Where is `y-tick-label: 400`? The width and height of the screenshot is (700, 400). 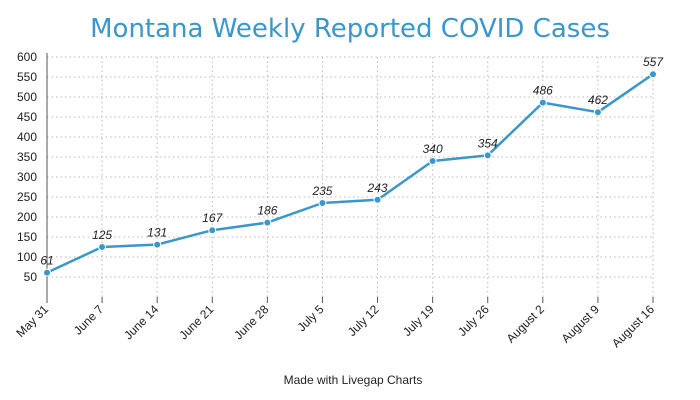
y-tick-label: 400 is located at coordinates (27, 137).